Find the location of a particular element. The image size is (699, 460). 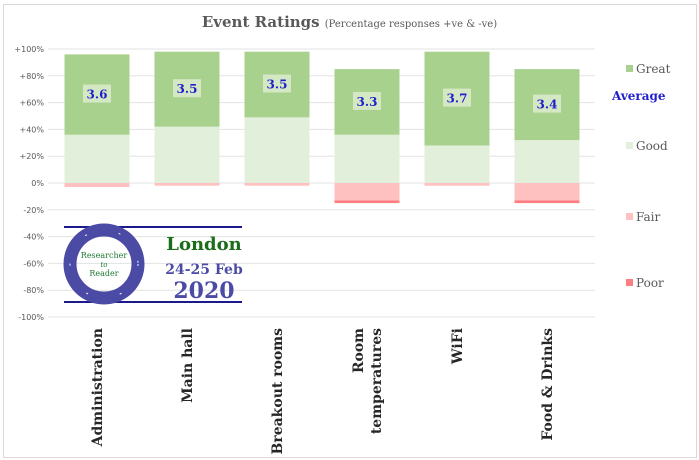

legend-average-label: Average is located at coordinates (638, 96).